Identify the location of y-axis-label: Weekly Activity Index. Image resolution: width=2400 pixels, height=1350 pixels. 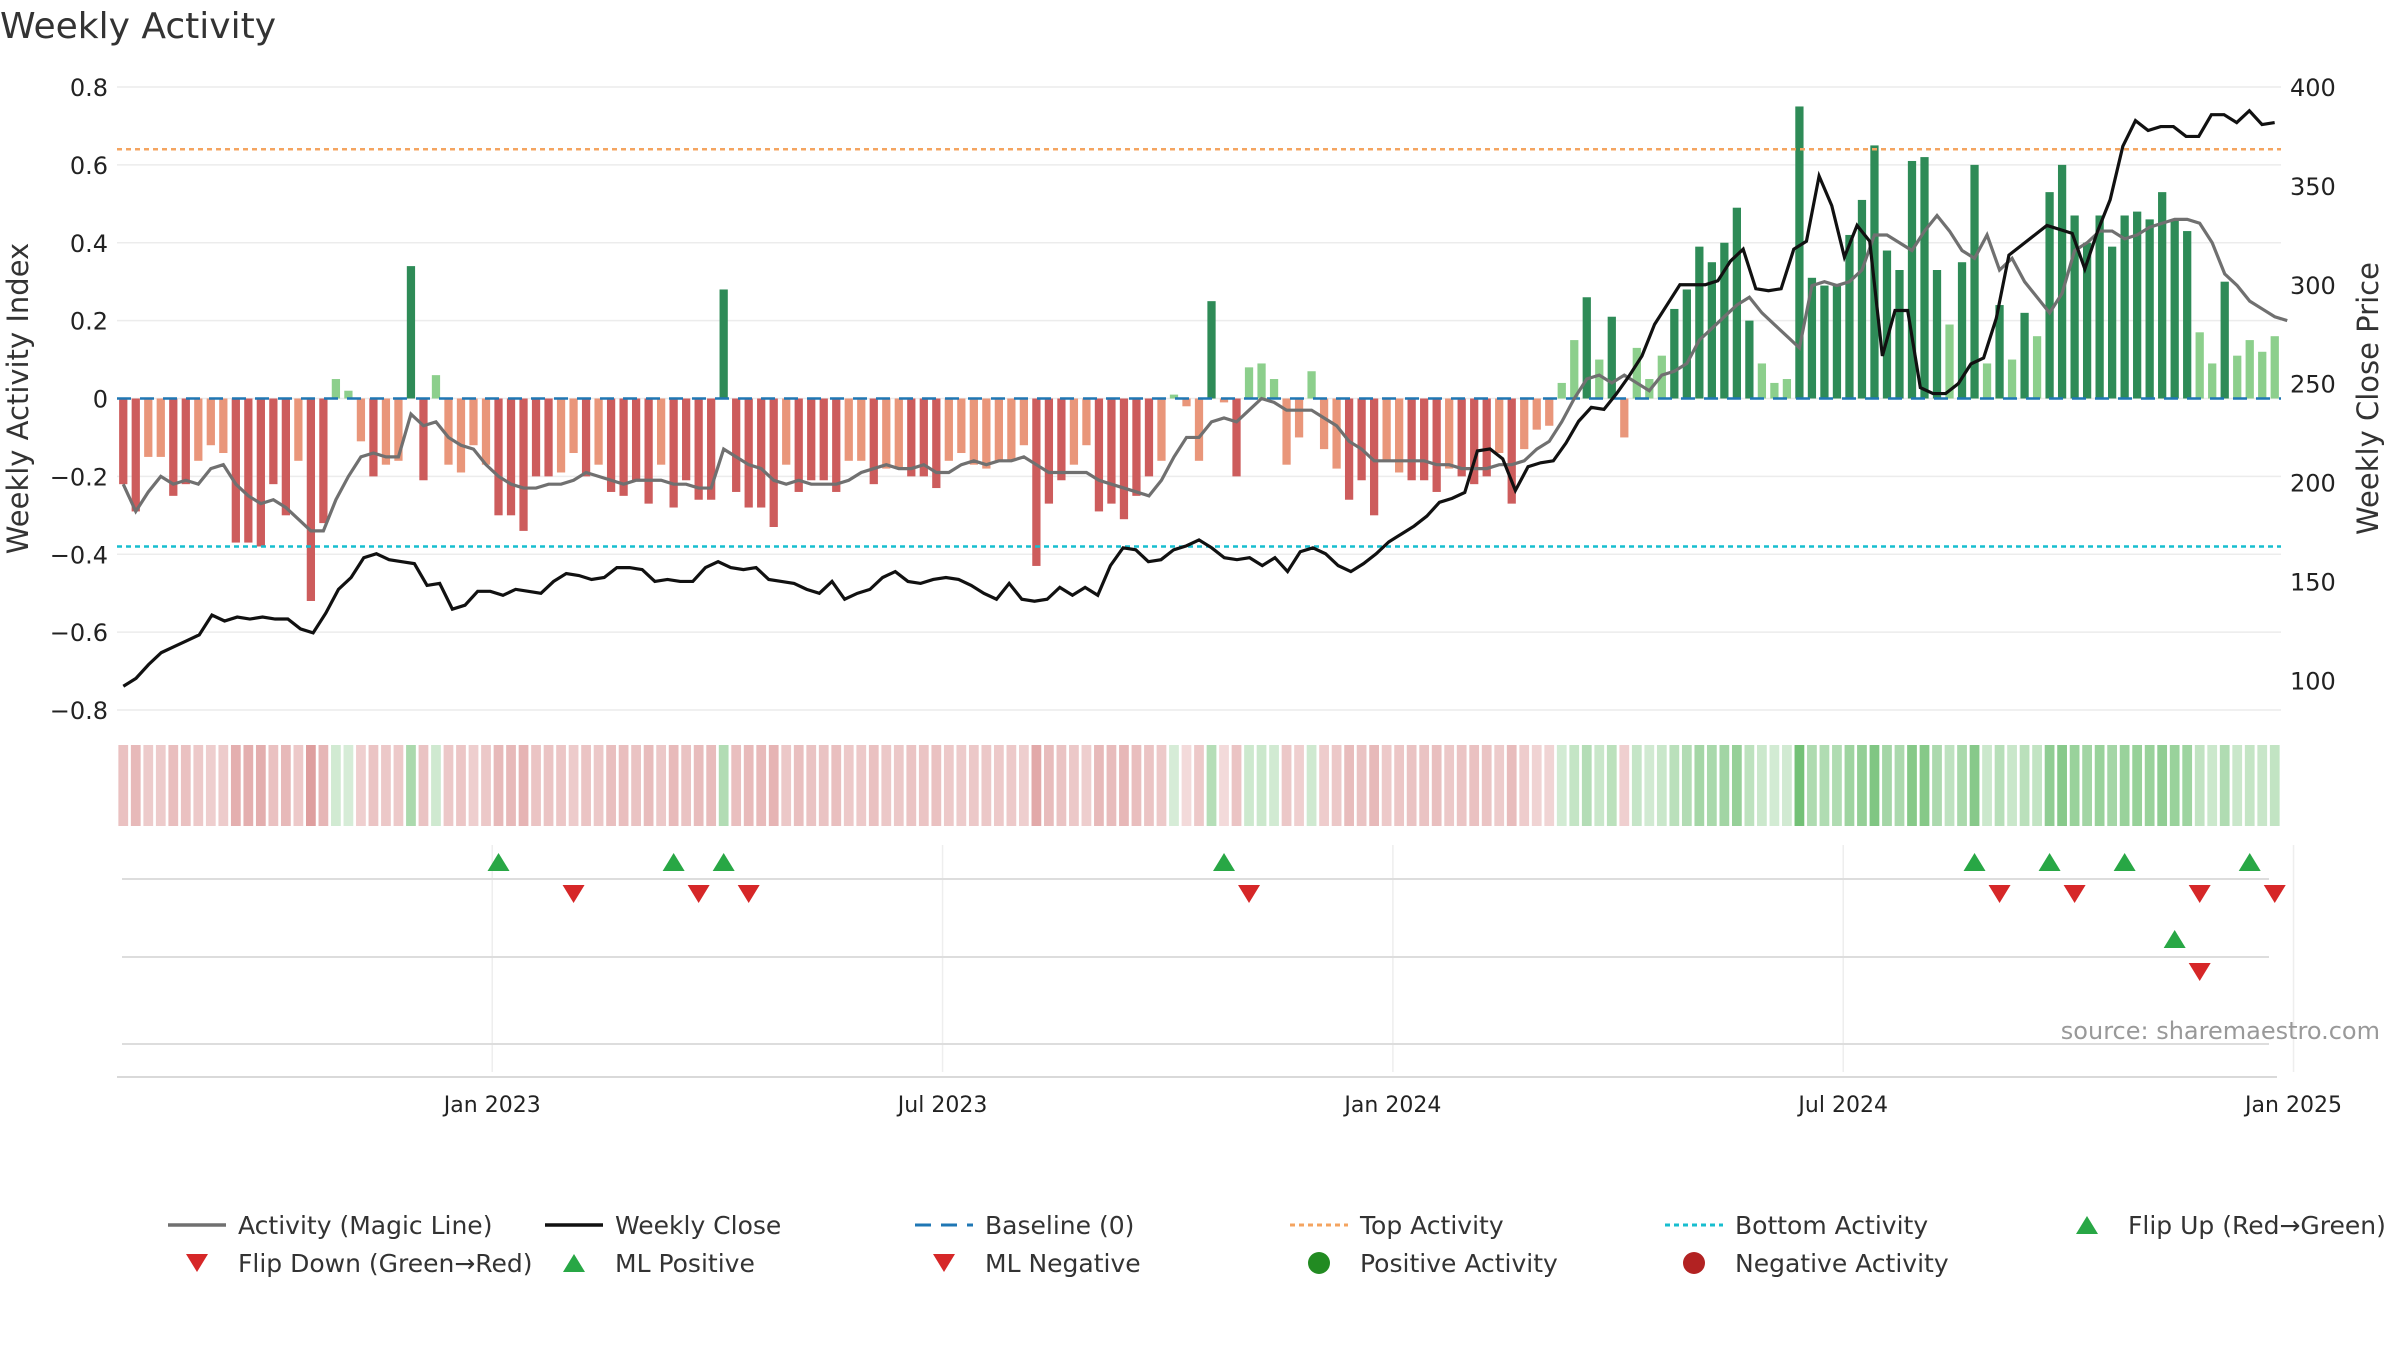
(18, 398).